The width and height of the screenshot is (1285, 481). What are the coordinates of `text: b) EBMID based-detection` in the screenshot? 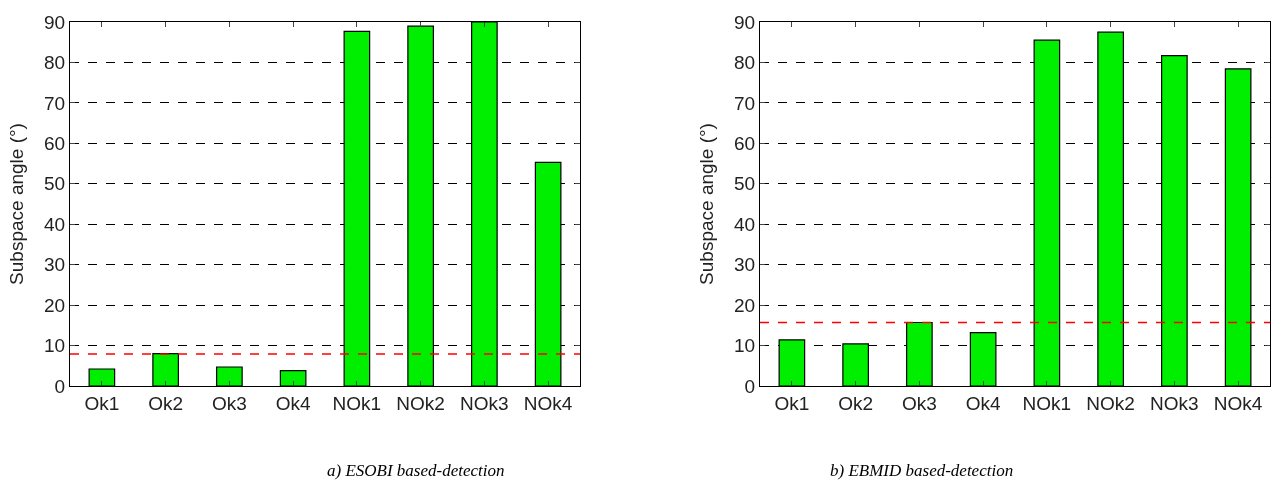 It's located at (922, 470).